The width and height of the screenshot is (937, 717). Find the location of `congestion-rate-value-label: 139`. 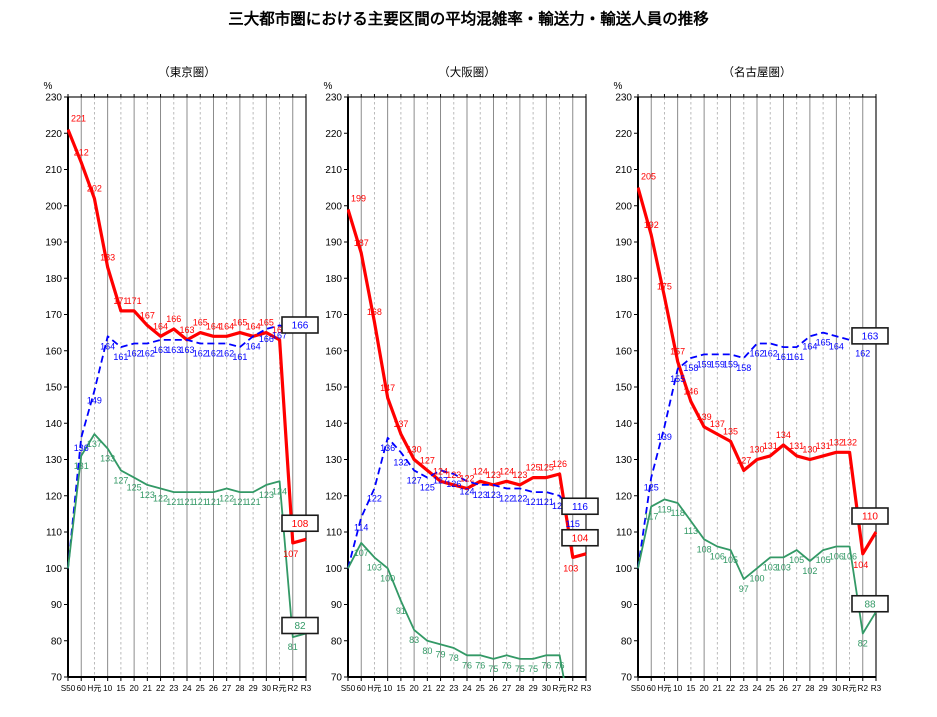

congestion-rate-value-label: 139 is located at coordinates (704, 417).